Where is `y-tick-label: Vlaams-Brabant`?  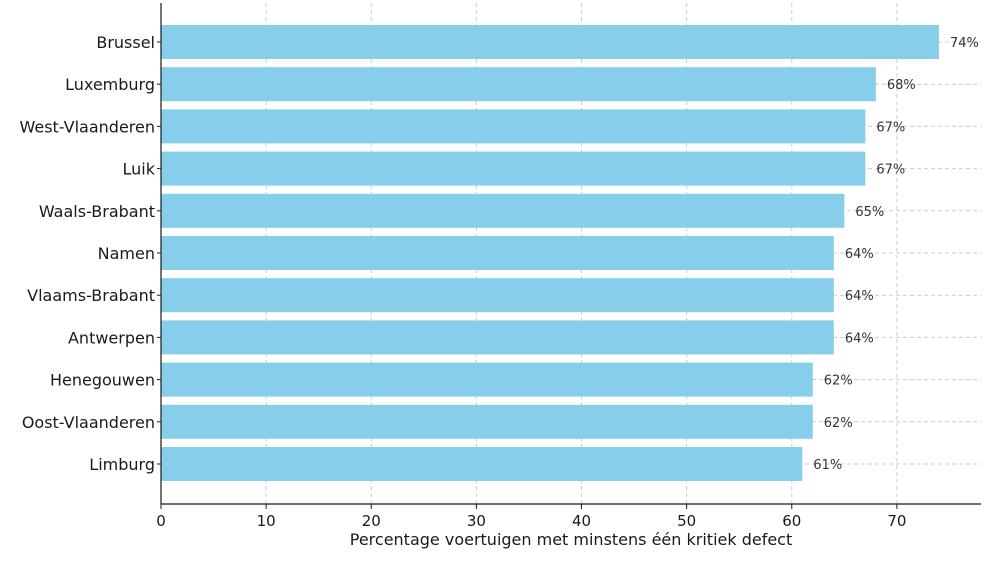
y-tick-label: Vlaams-Brabant is located at coordinates (91, 295).